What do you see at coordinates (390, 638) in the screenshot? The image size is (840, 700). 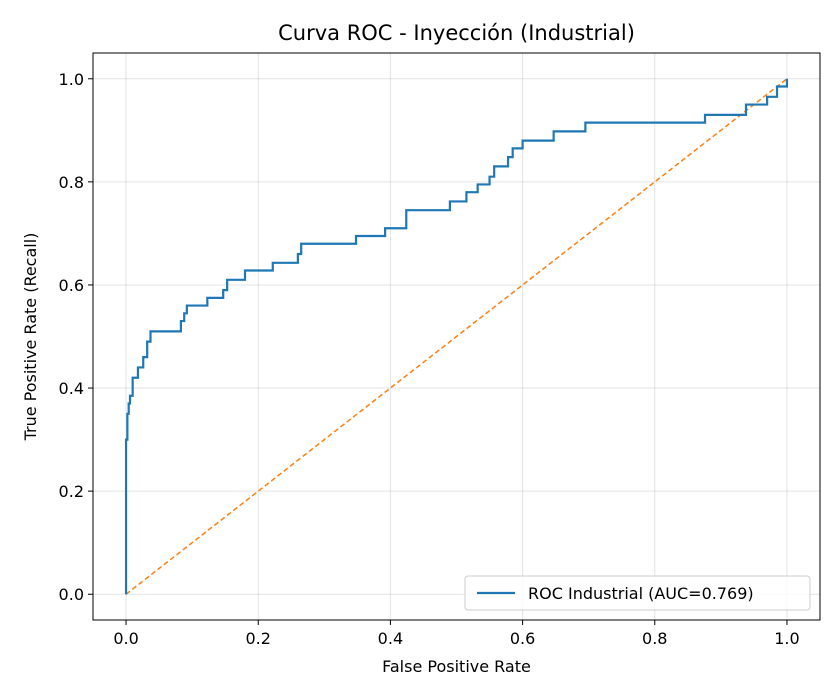 I see `x-tick-label: 0.4` at bounding box center [390, 638].